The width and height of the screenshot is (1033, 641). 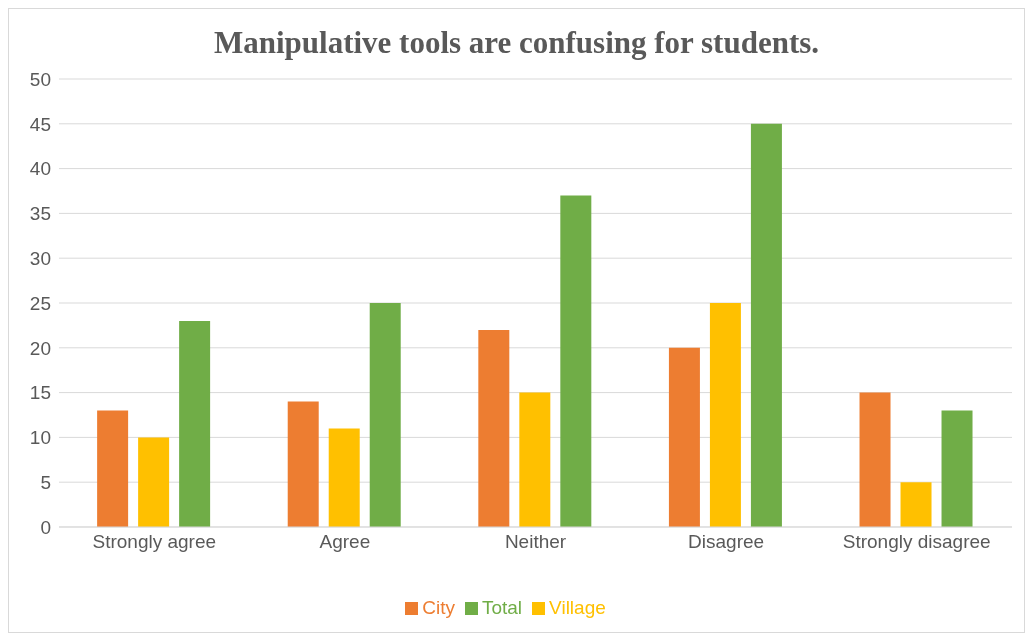 I want to click on y-tick-label: 20, so click(x=40, y=348).